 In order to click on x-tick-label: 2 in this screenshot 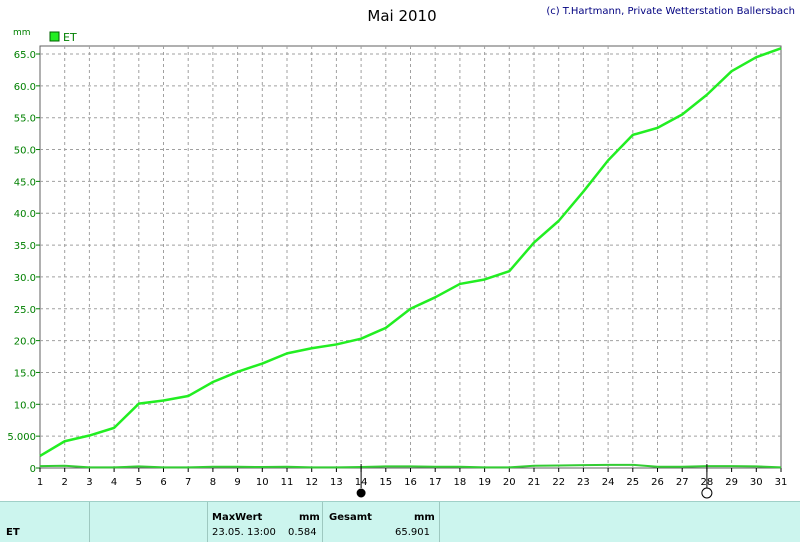, I will do `click(65, 482)`.